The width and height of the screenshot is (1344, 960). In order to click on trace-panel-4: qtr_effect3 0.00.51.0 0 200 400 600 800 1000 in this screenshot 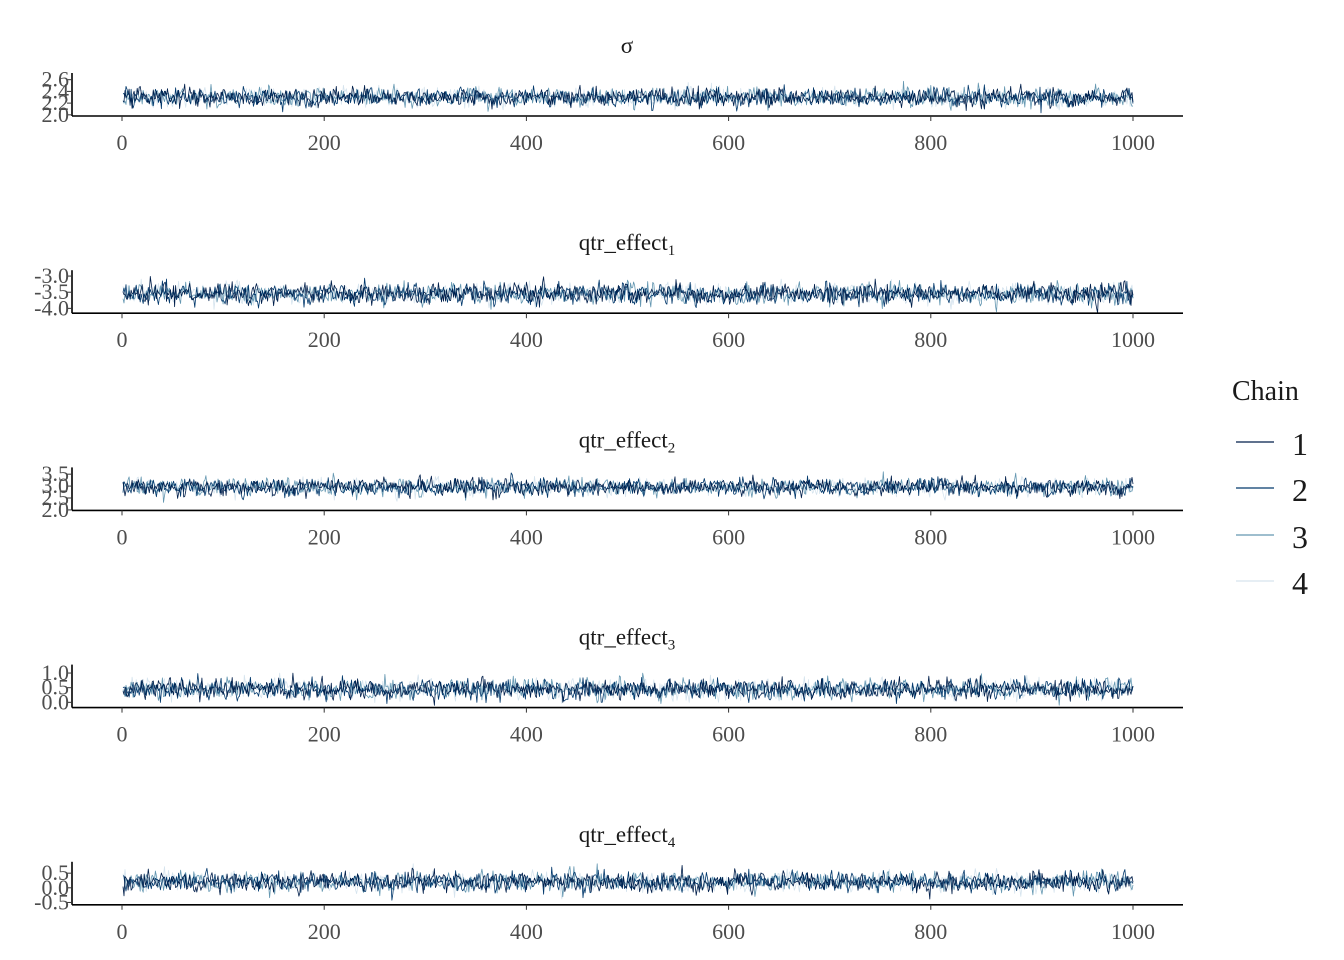, I will do `click(612, 686)`.